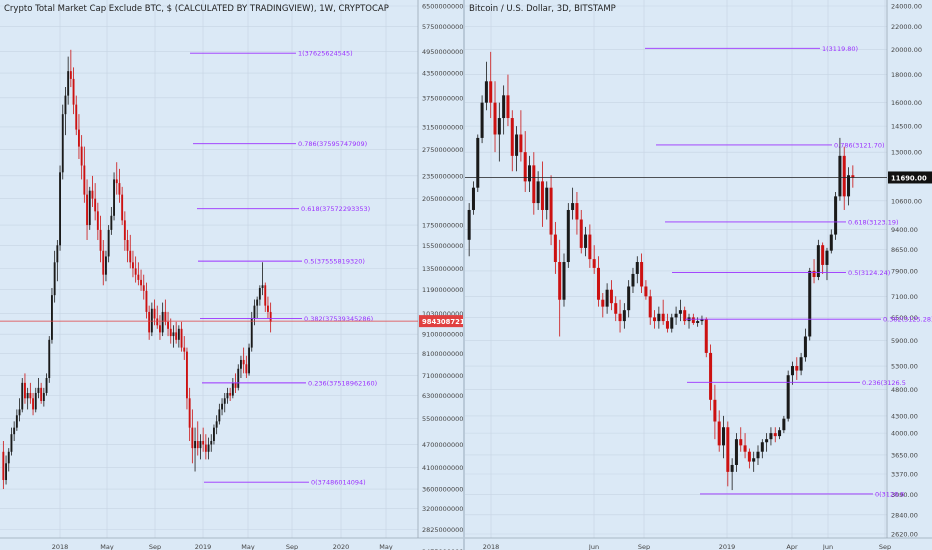 This screenshot has height=550, width=932. What do you see at coordinates (906, 75) in the screenshot?
I see `y-tick-label: 18000.00` at bounding box center [906, 75].